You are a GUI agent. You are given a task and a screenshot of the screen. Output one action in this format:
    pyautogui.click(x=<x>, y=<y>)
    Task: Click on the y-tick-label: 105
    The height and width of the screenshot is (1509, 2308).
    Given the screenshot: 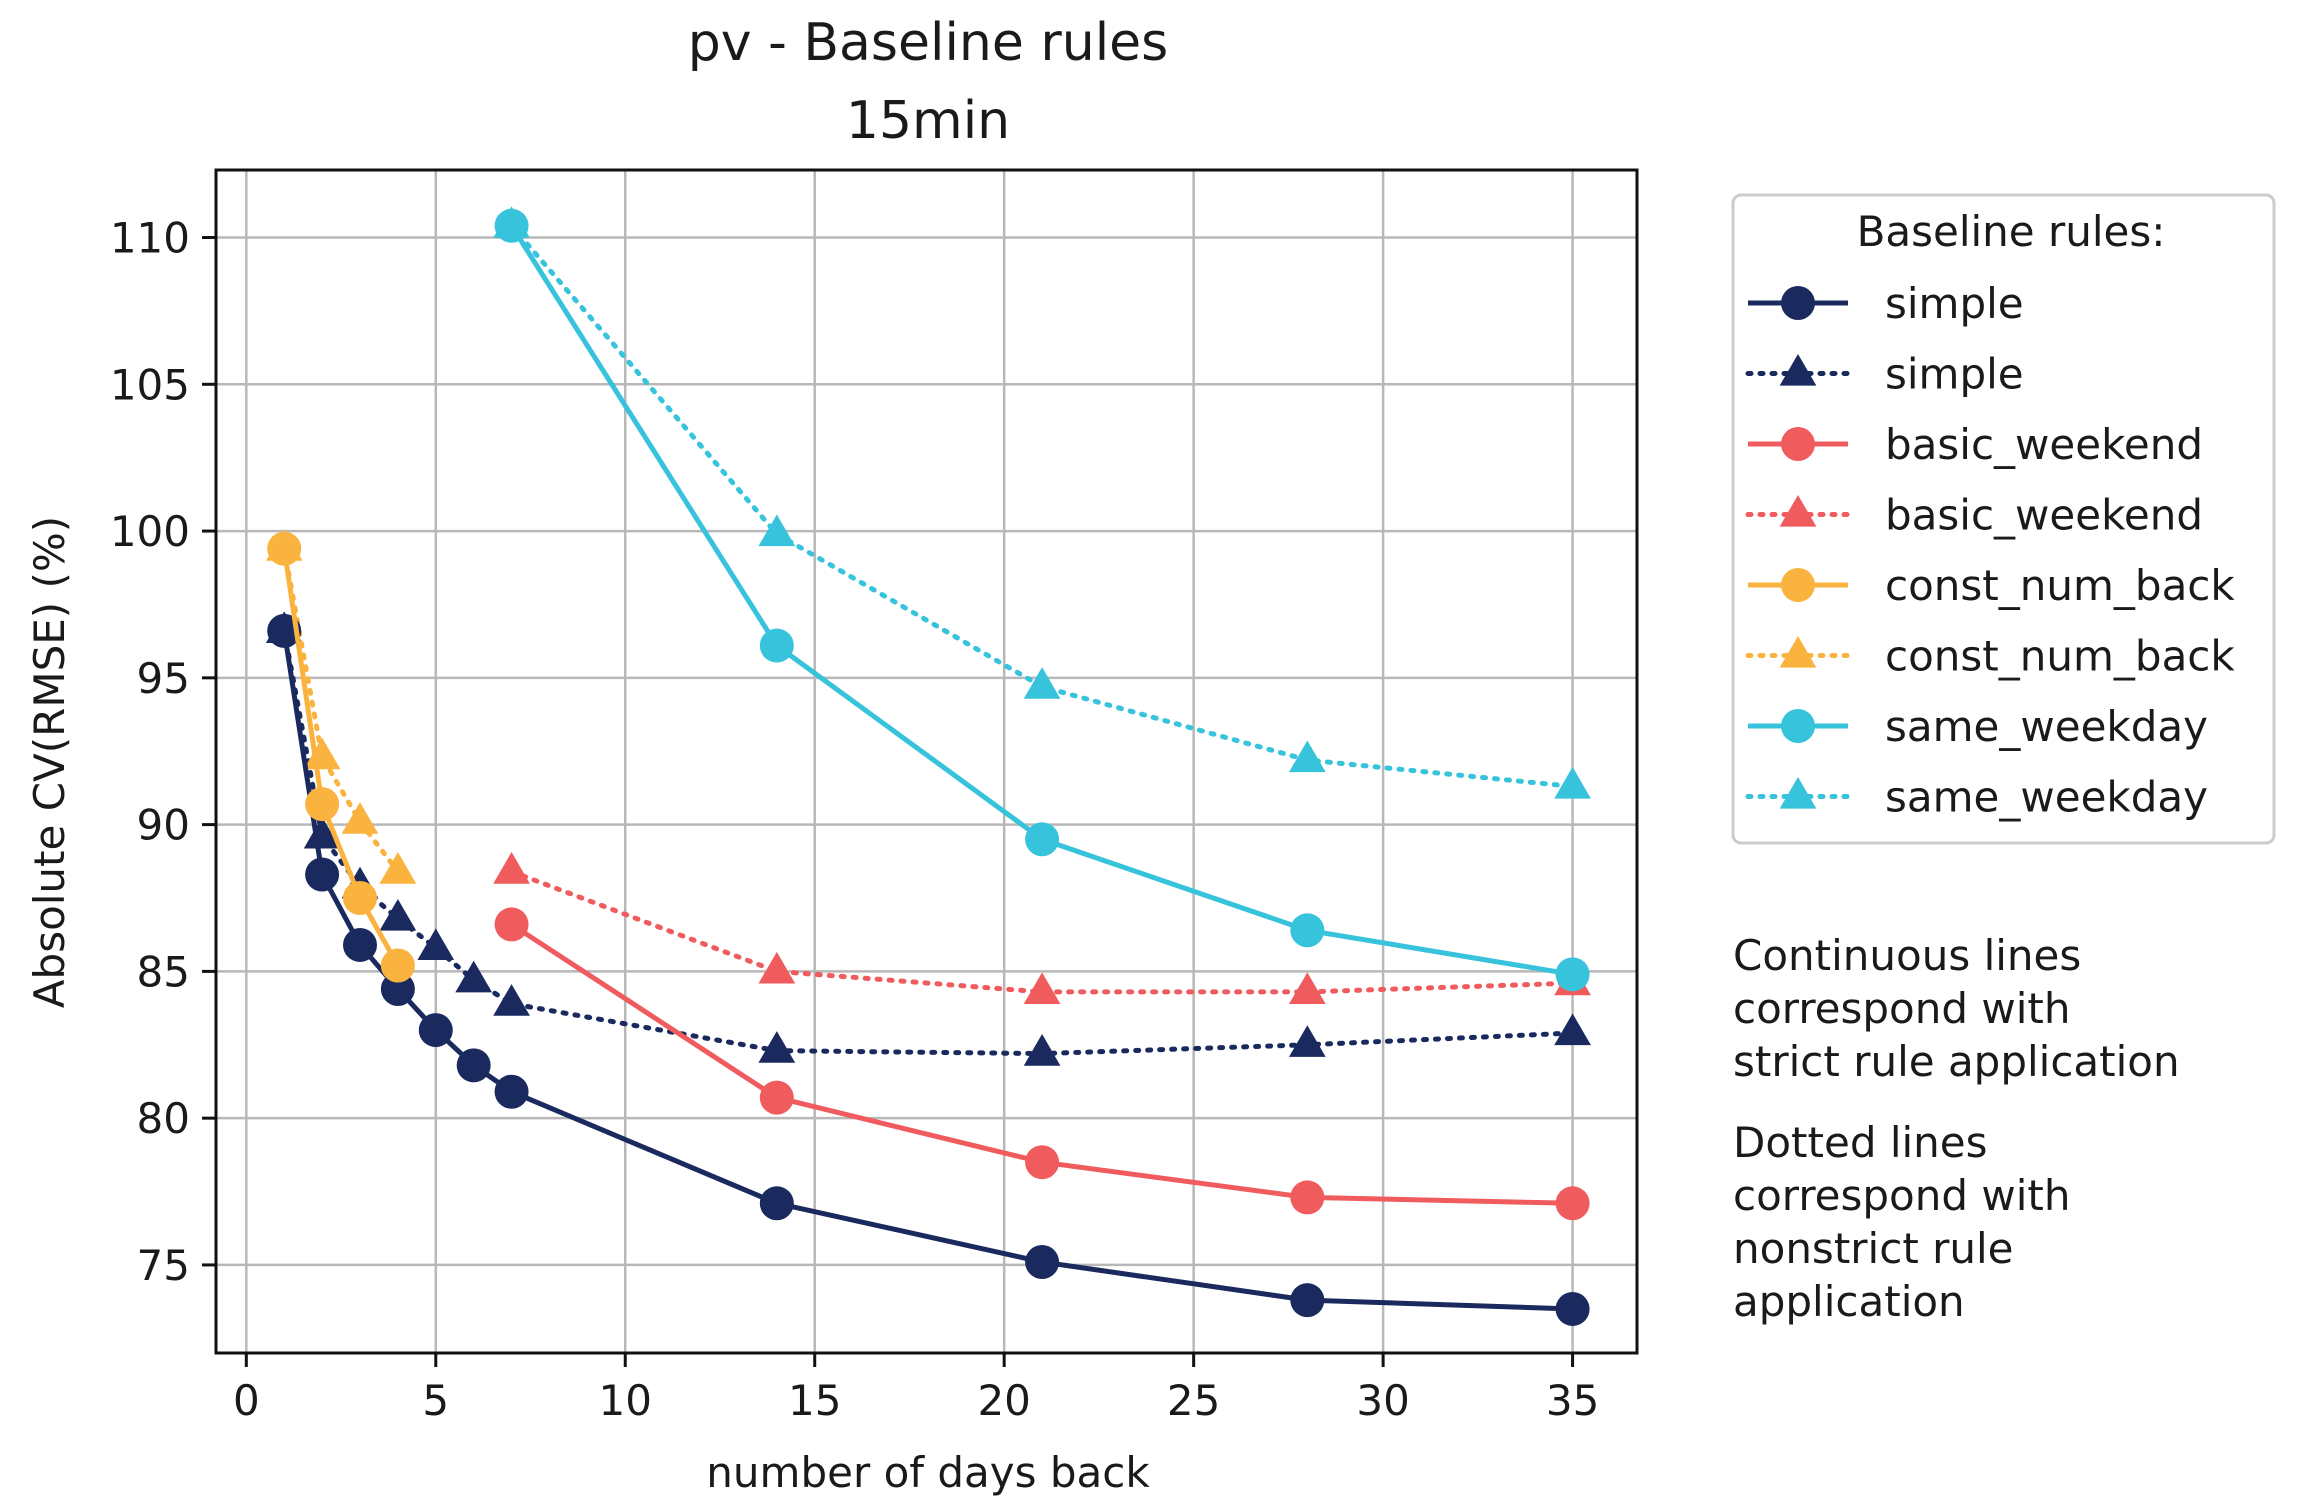 What is the action you would take?
    pyautogui.click(x=150, y=384)
    